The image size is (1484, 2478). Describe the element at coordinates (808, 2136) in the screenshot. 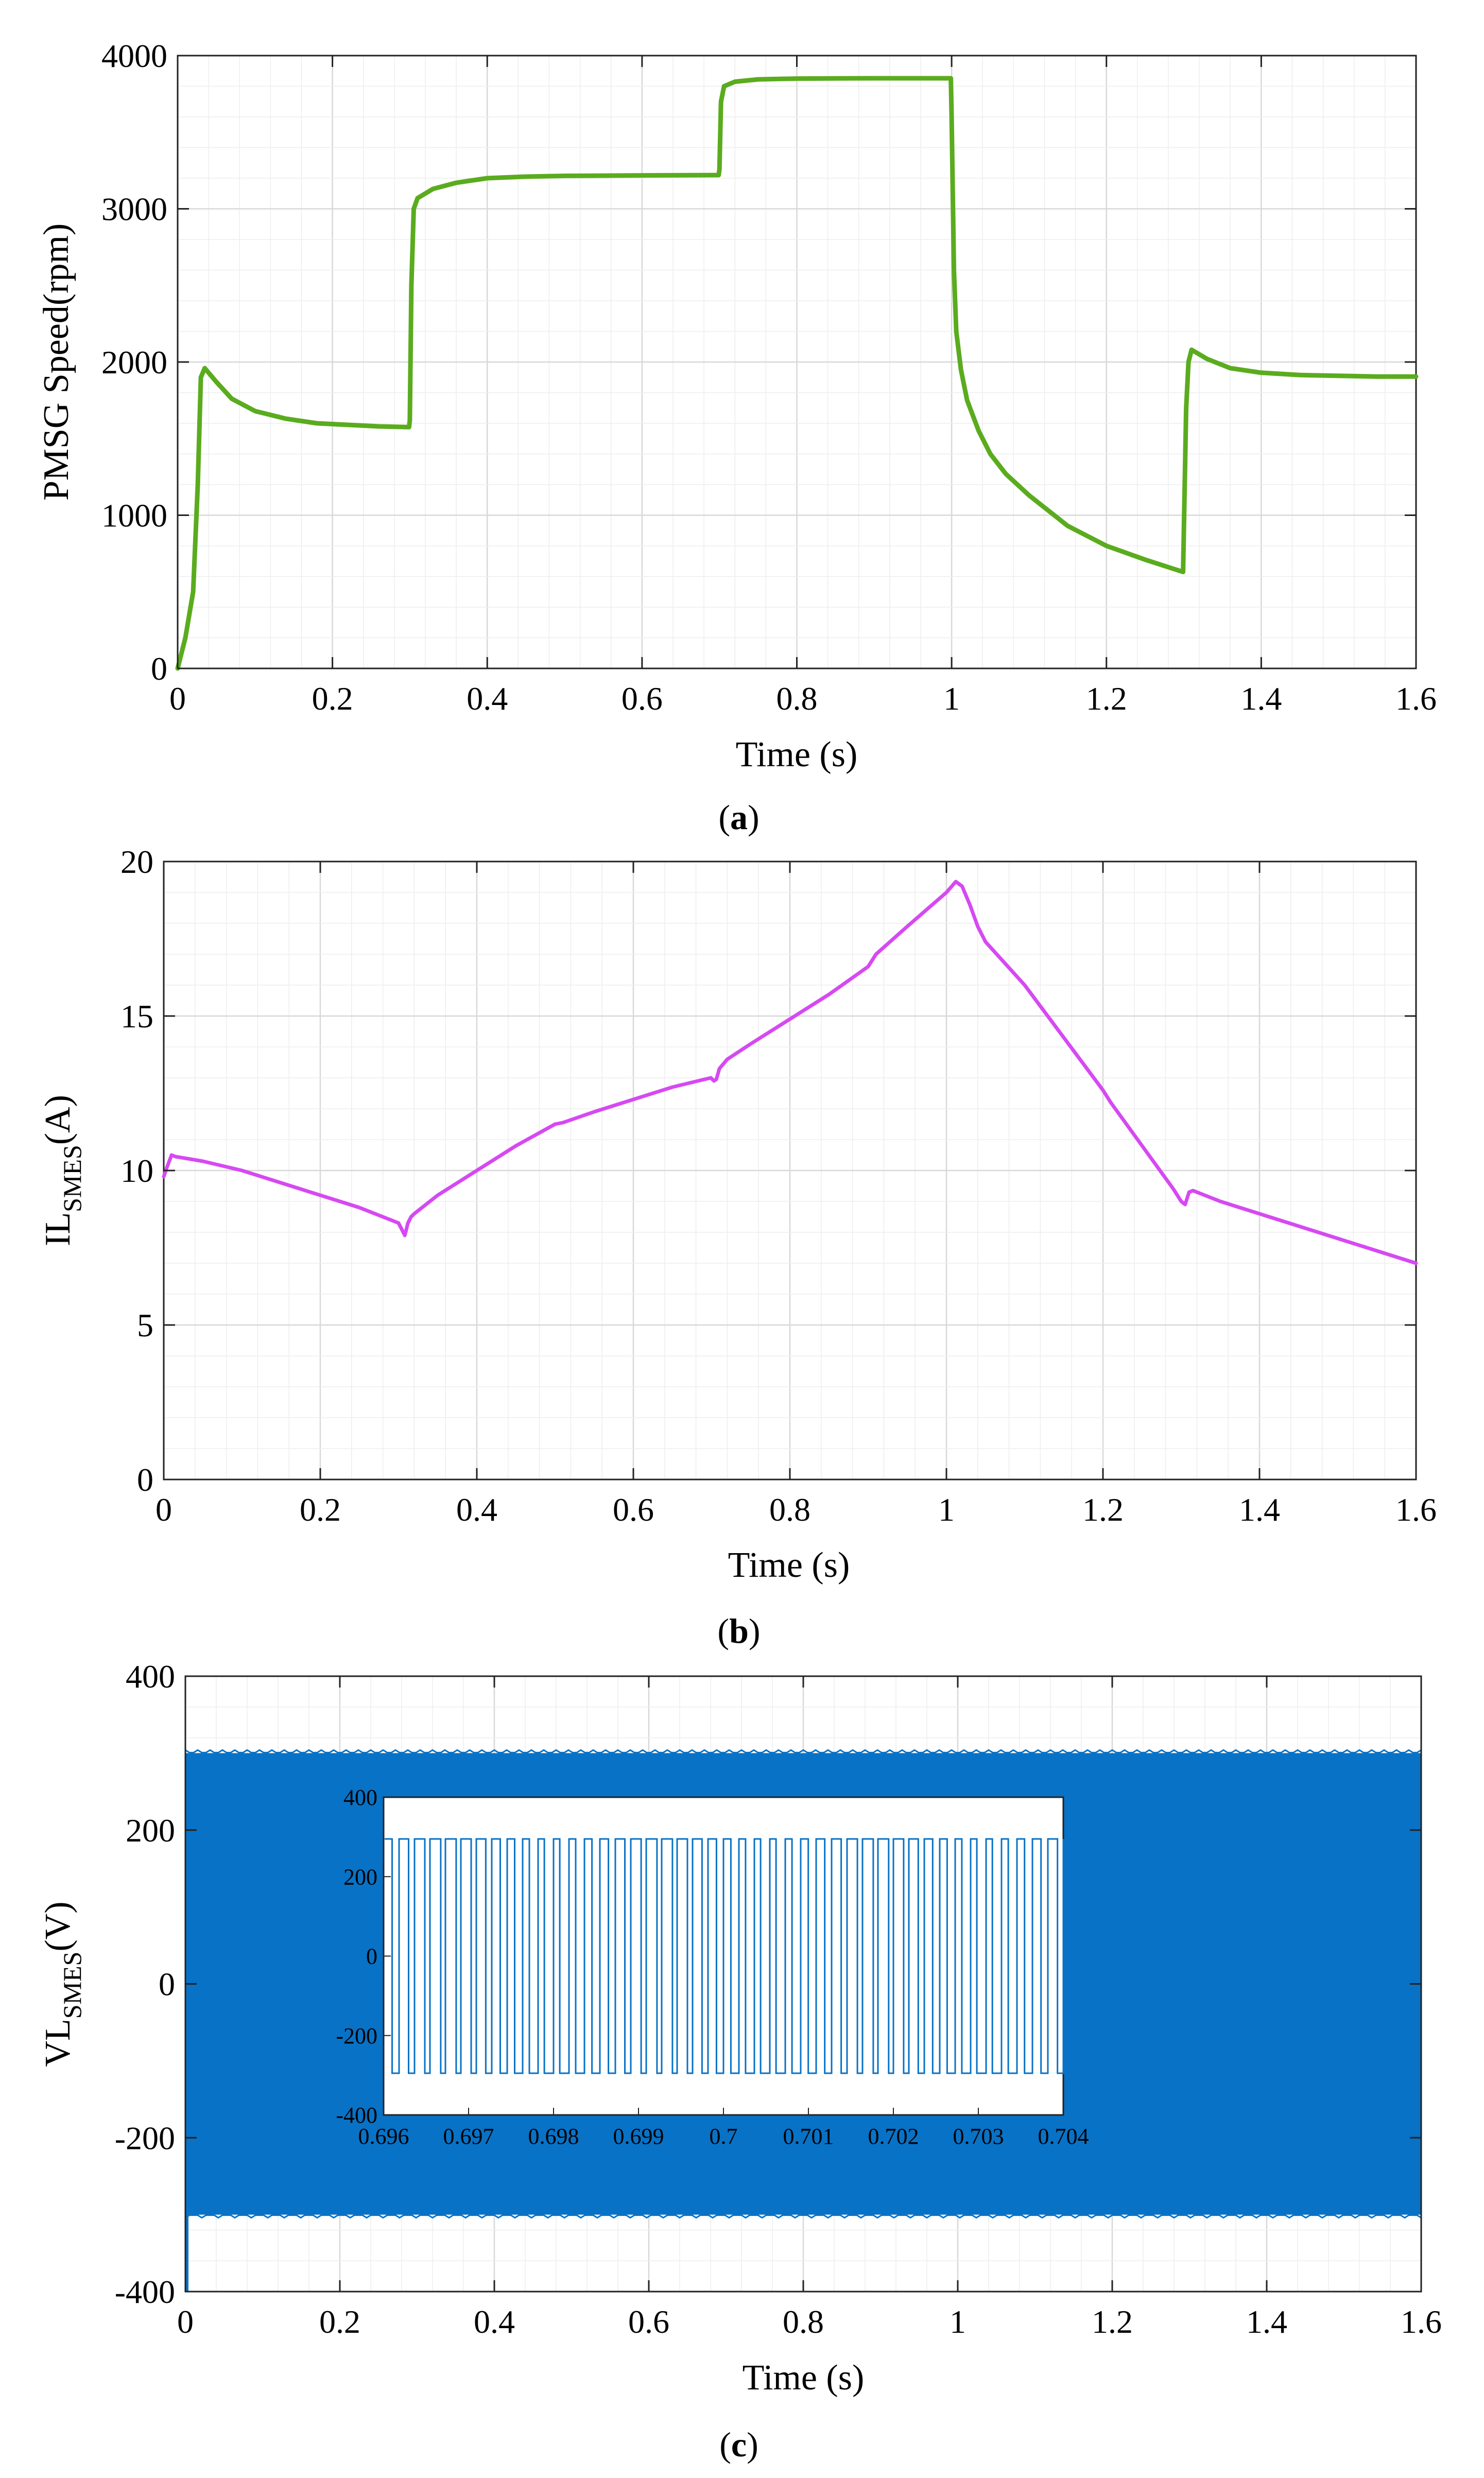

I see `inset-x-tick-label: 0.701` at that location.